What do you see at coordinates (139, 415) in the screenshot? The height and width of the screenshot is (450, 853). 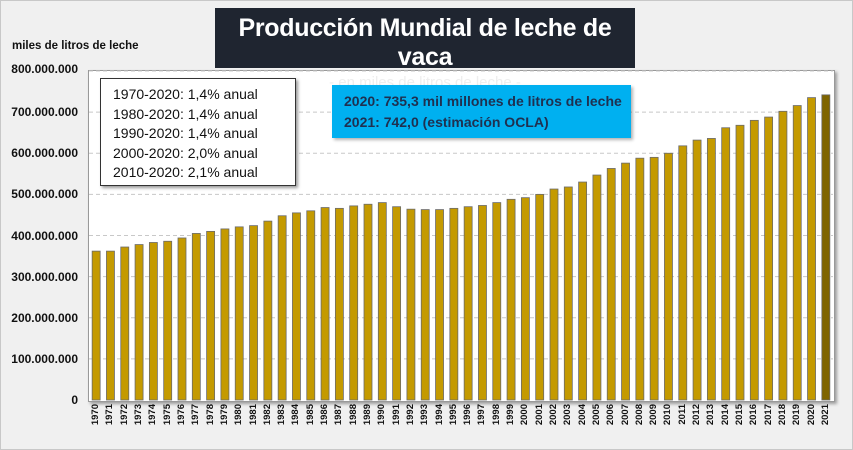 I see `x-tick-label: 1973` at bounding box center [139, 415].